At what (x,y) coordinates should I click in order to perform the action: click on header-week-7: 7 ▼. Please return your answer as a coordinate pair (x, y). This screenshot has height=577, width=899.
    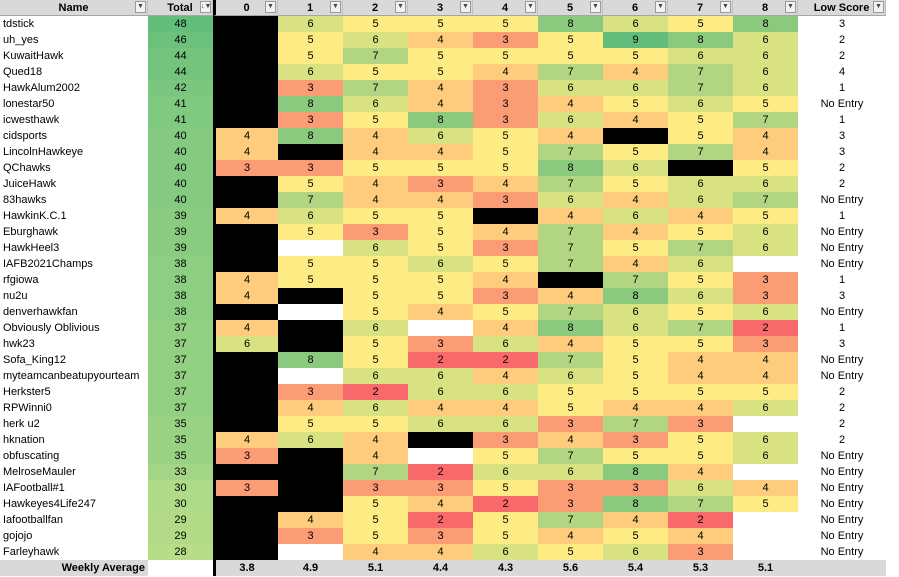
    Looking at the image, I should click on (700, 8).